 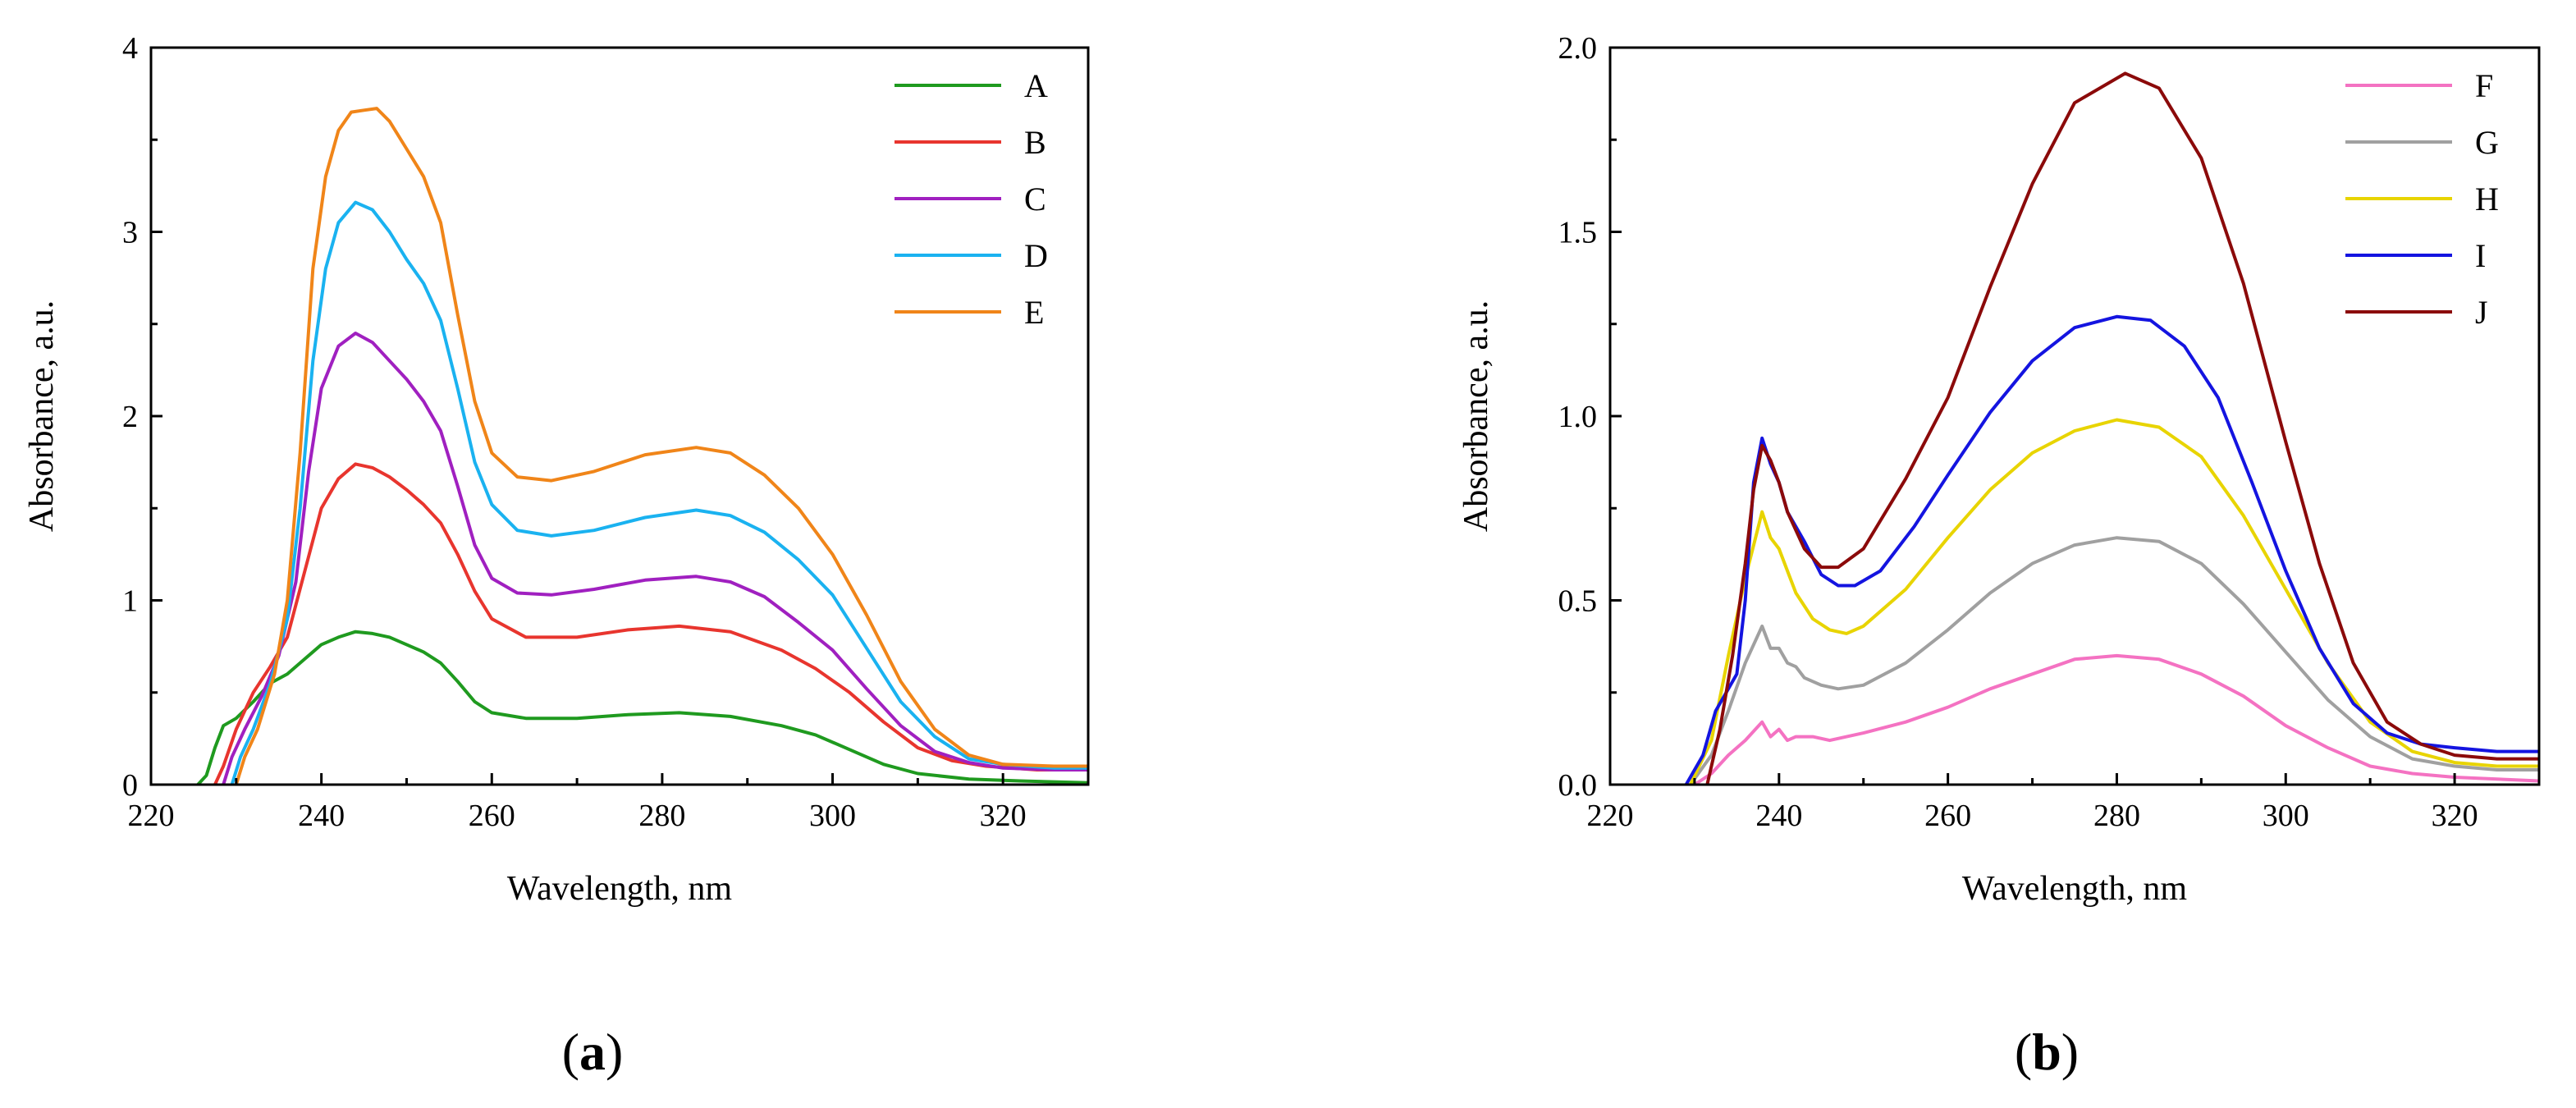 What do you see at coordinates (1034, 312) in the screenshot?
I see `legend-label-E: E` at bounding box center [1034, 312].